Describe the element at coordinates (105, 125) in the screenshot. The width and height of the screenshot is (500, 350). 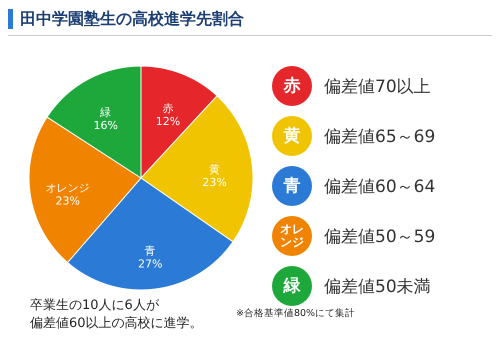
I see `data-label: 16%` at that location.